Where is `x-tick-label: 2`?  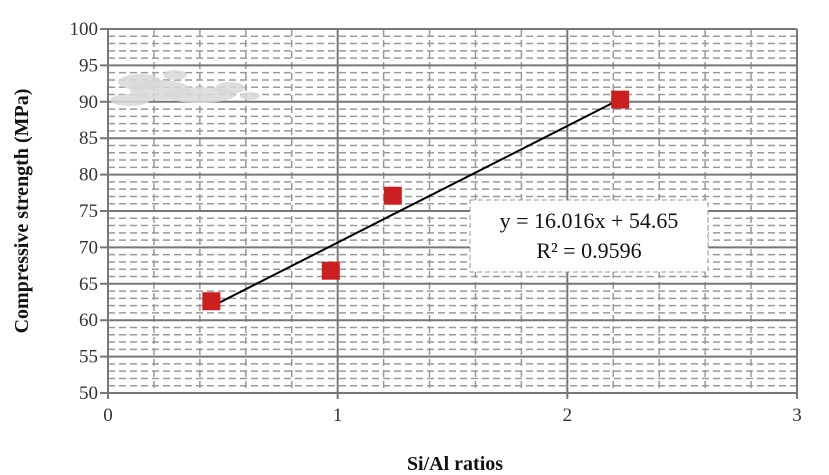
x-tick-label: 2 is located at coordinates (568, 415).